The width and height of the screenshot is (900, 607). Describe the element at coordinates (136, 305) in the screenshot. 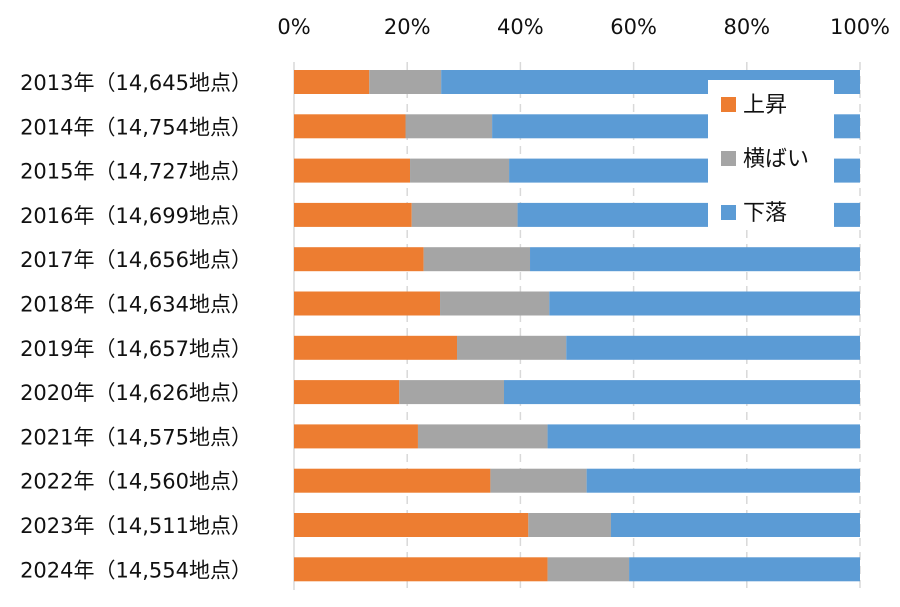

I see `category-label: 2018年（14,634地点）` at that location.